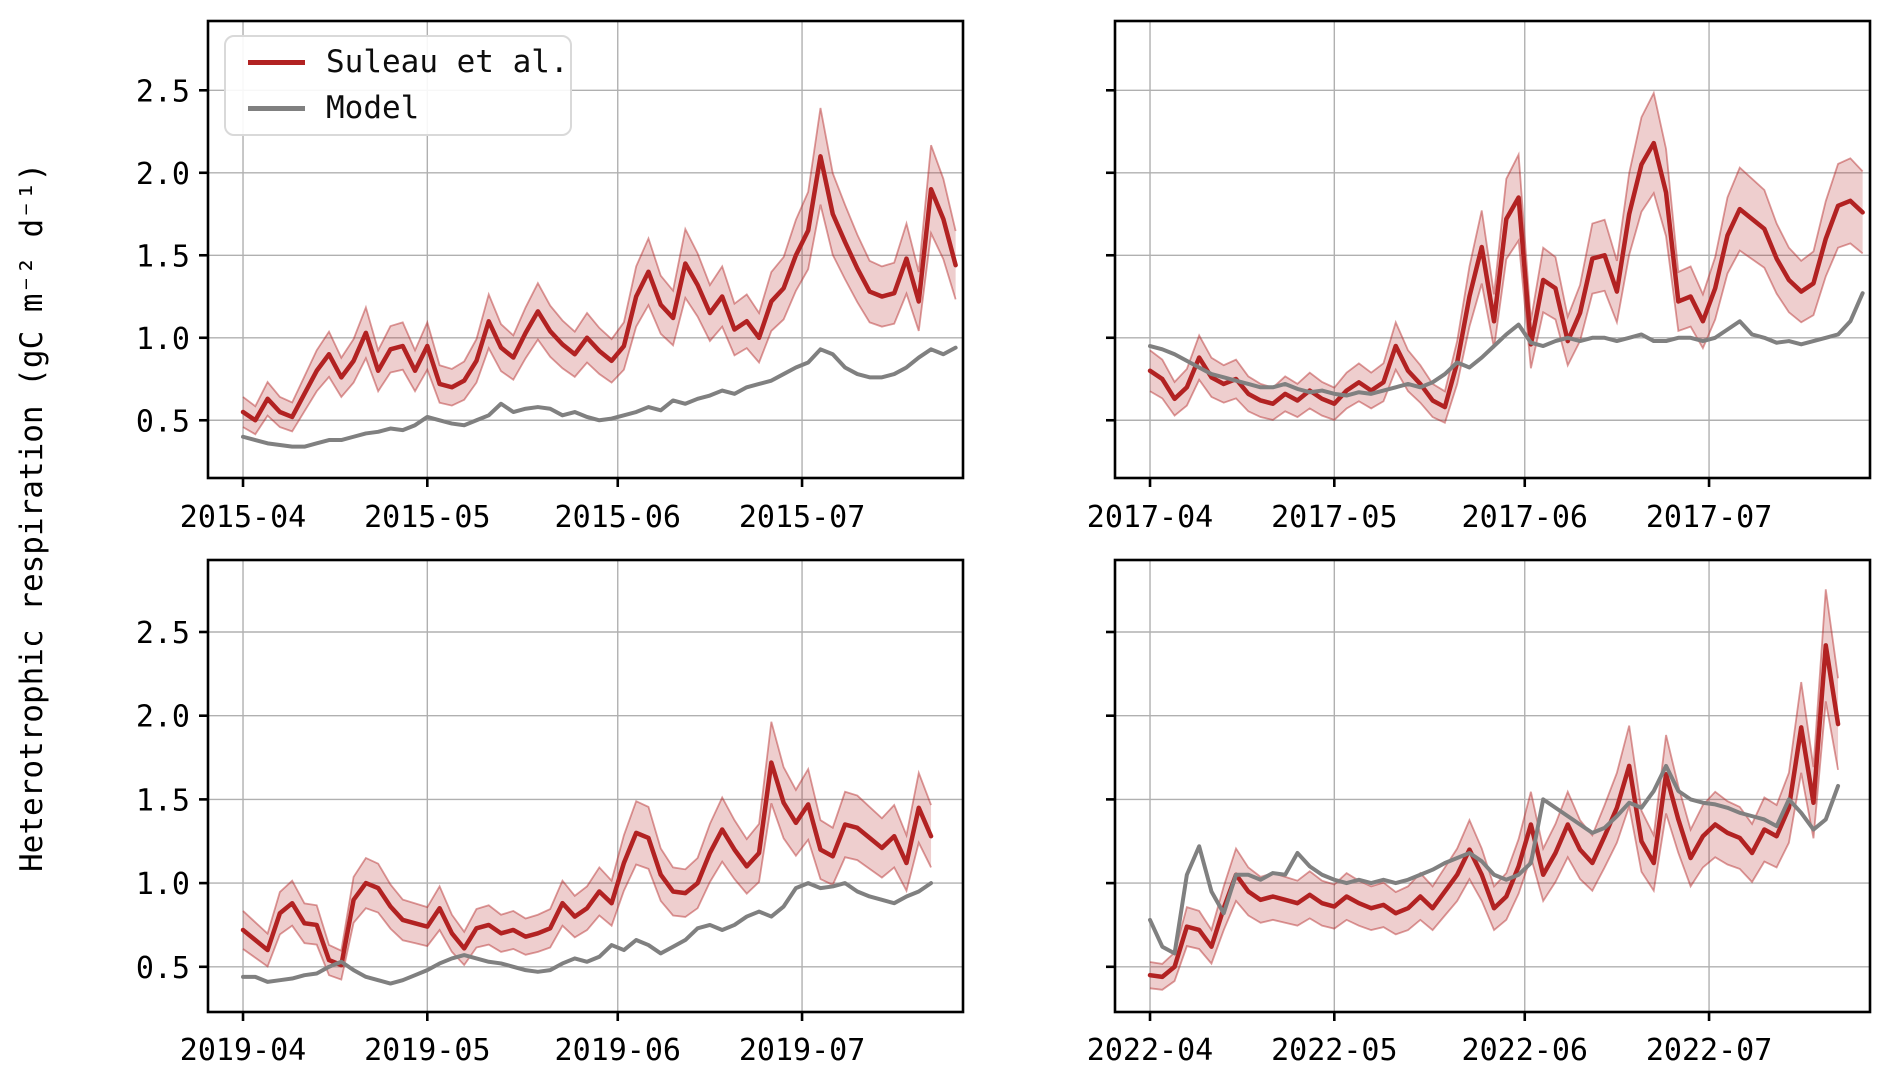  I want to click on y-axis-title: Heterotrophic respiration (gC m⁻² d⁻¹), so click(32, 517).